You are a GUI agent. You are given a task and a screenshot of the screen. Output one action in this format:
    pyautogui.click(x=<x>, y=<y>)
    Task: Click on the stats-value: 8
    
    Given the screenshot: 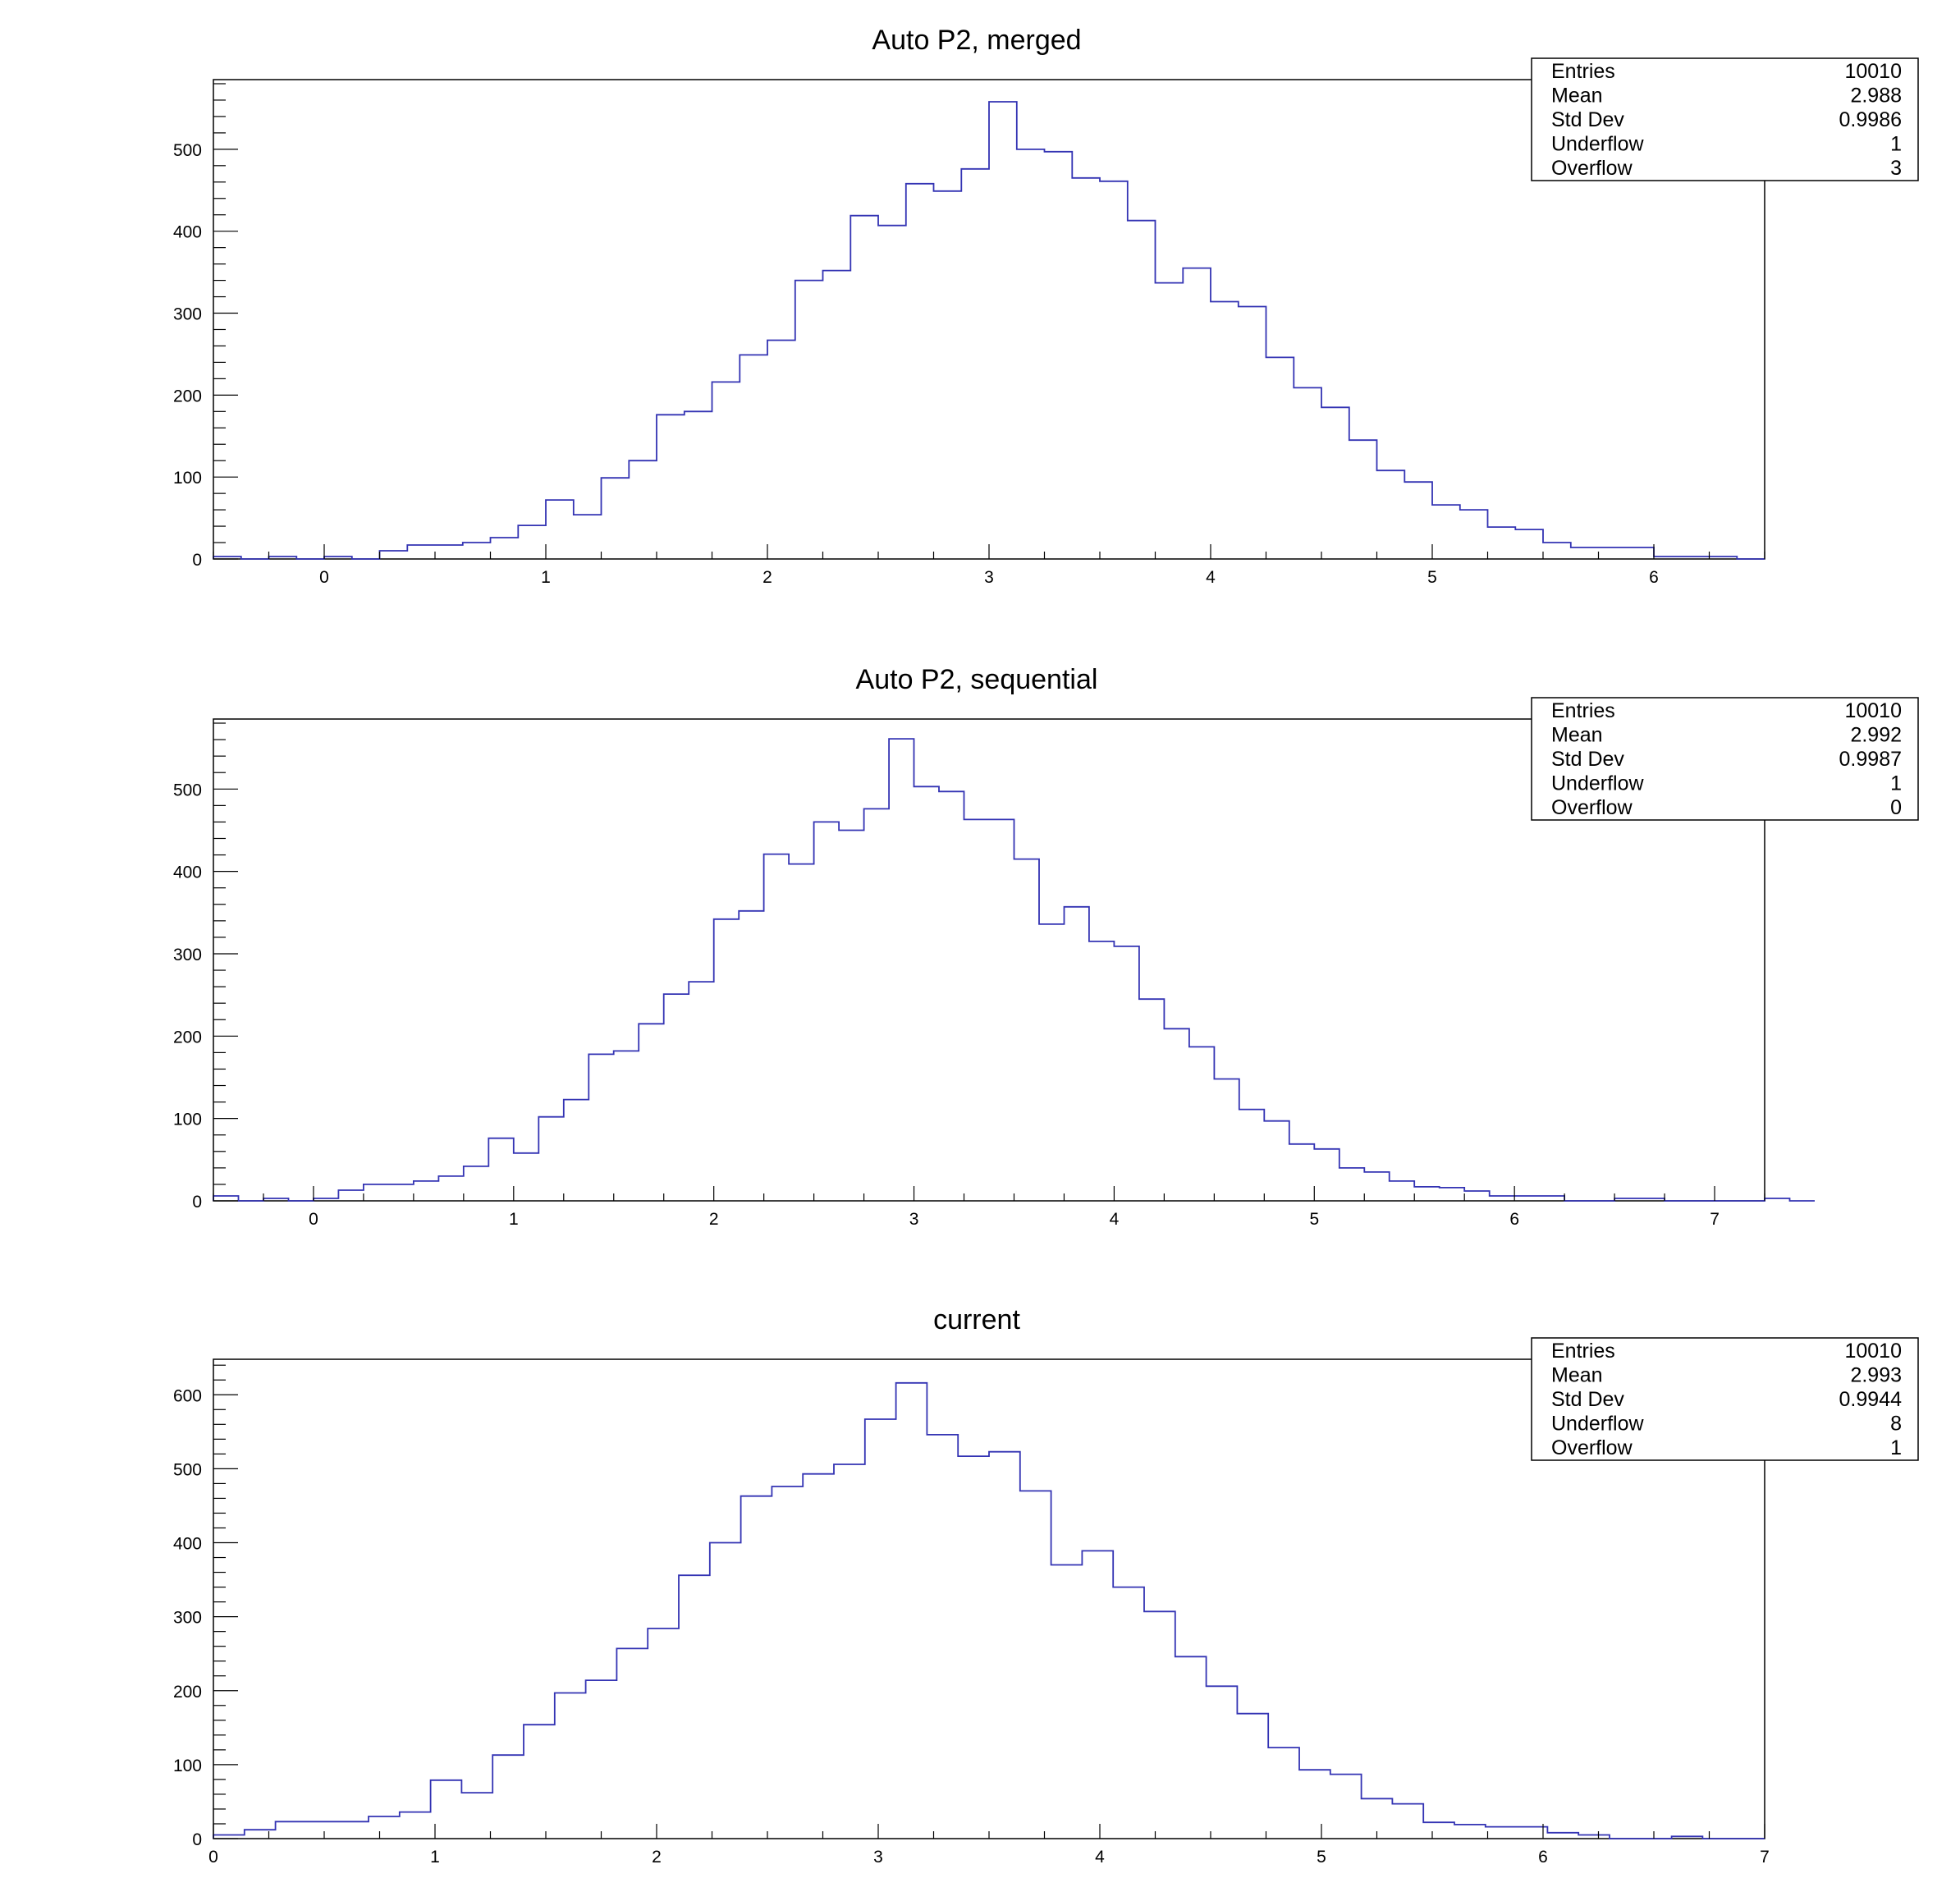 What is the action you would take?
    pyautogui.click(x=1896, y=1424)
    